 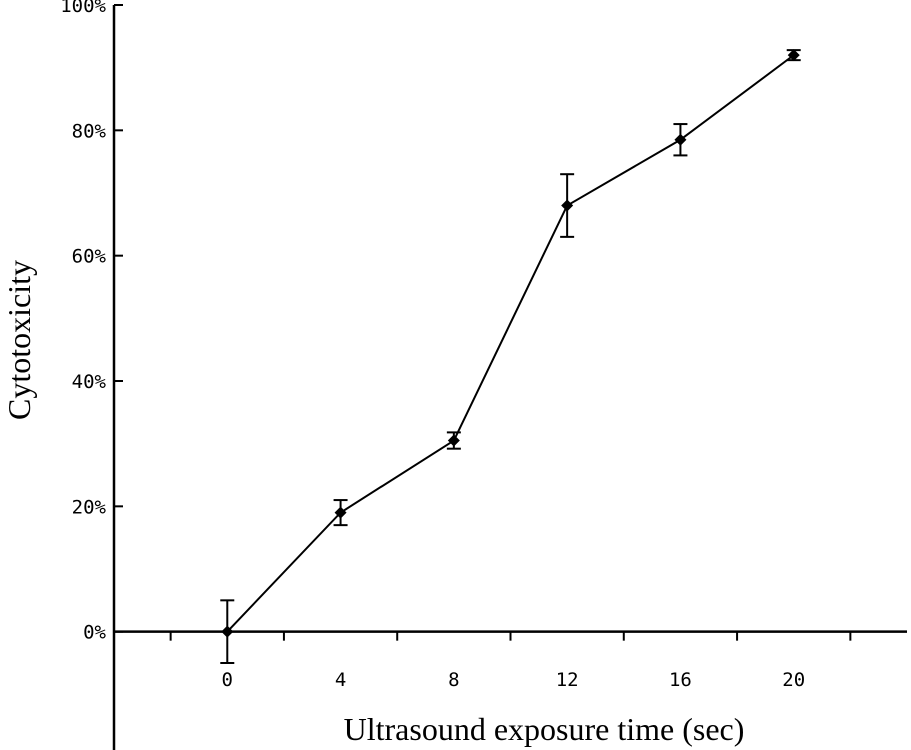 What do you see at coordinates (83, 8) in the screenshot?
I see `y-tick-label: 100%` at bounding box center [83, 8].